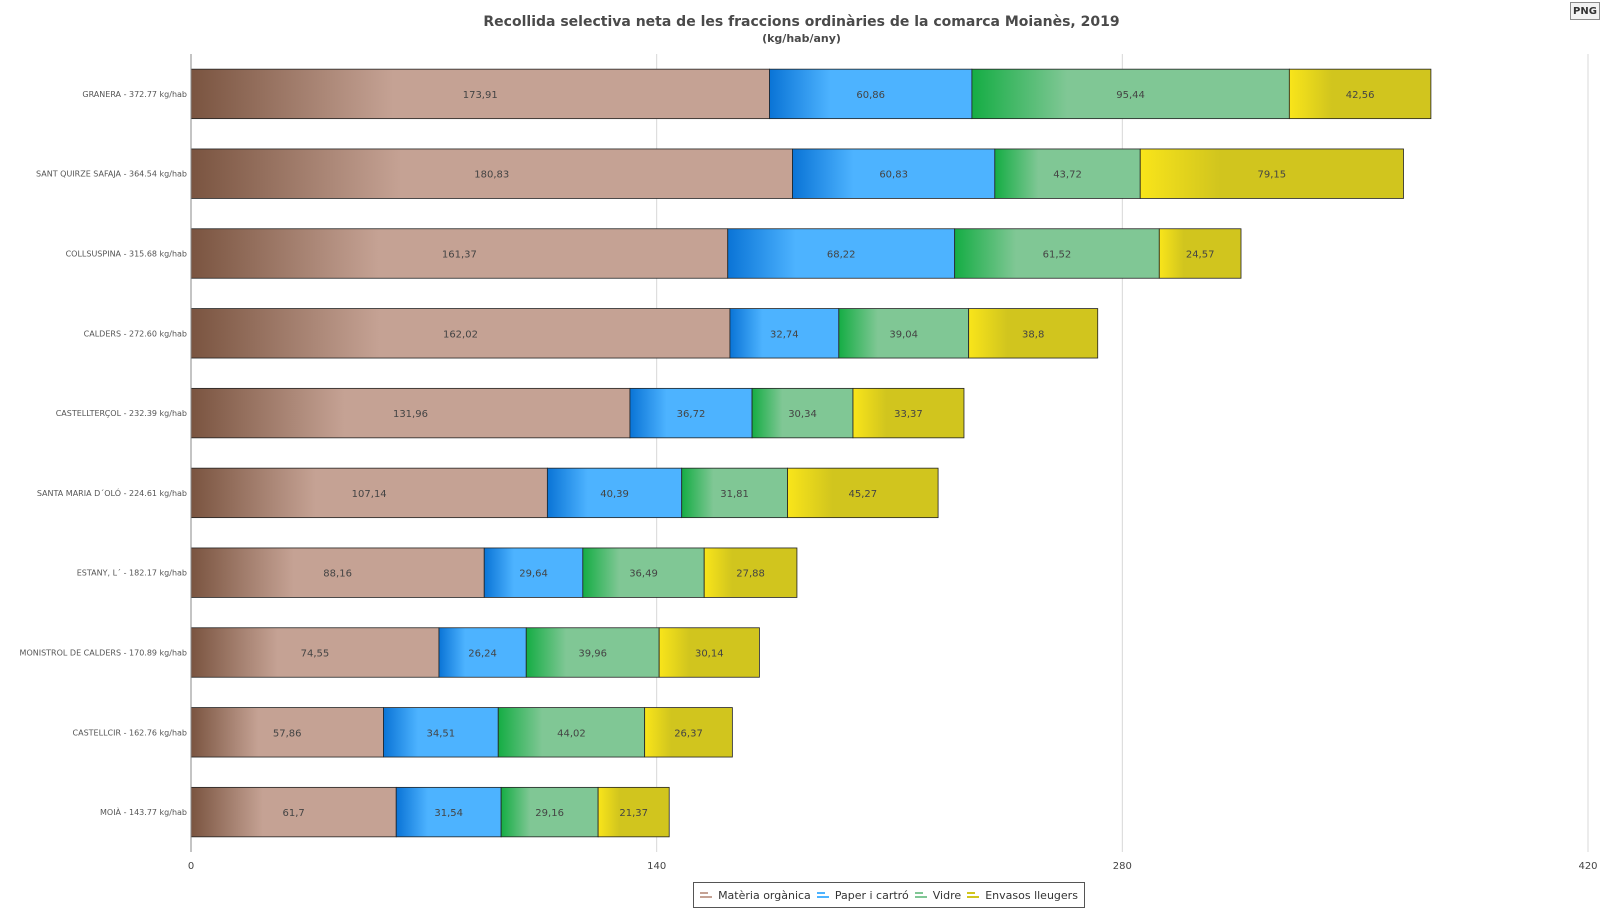  What do you see at coordinates (1130, 95) in the screenshot?
I see `data-label: 95,44` at bounding box center [1130, 95].